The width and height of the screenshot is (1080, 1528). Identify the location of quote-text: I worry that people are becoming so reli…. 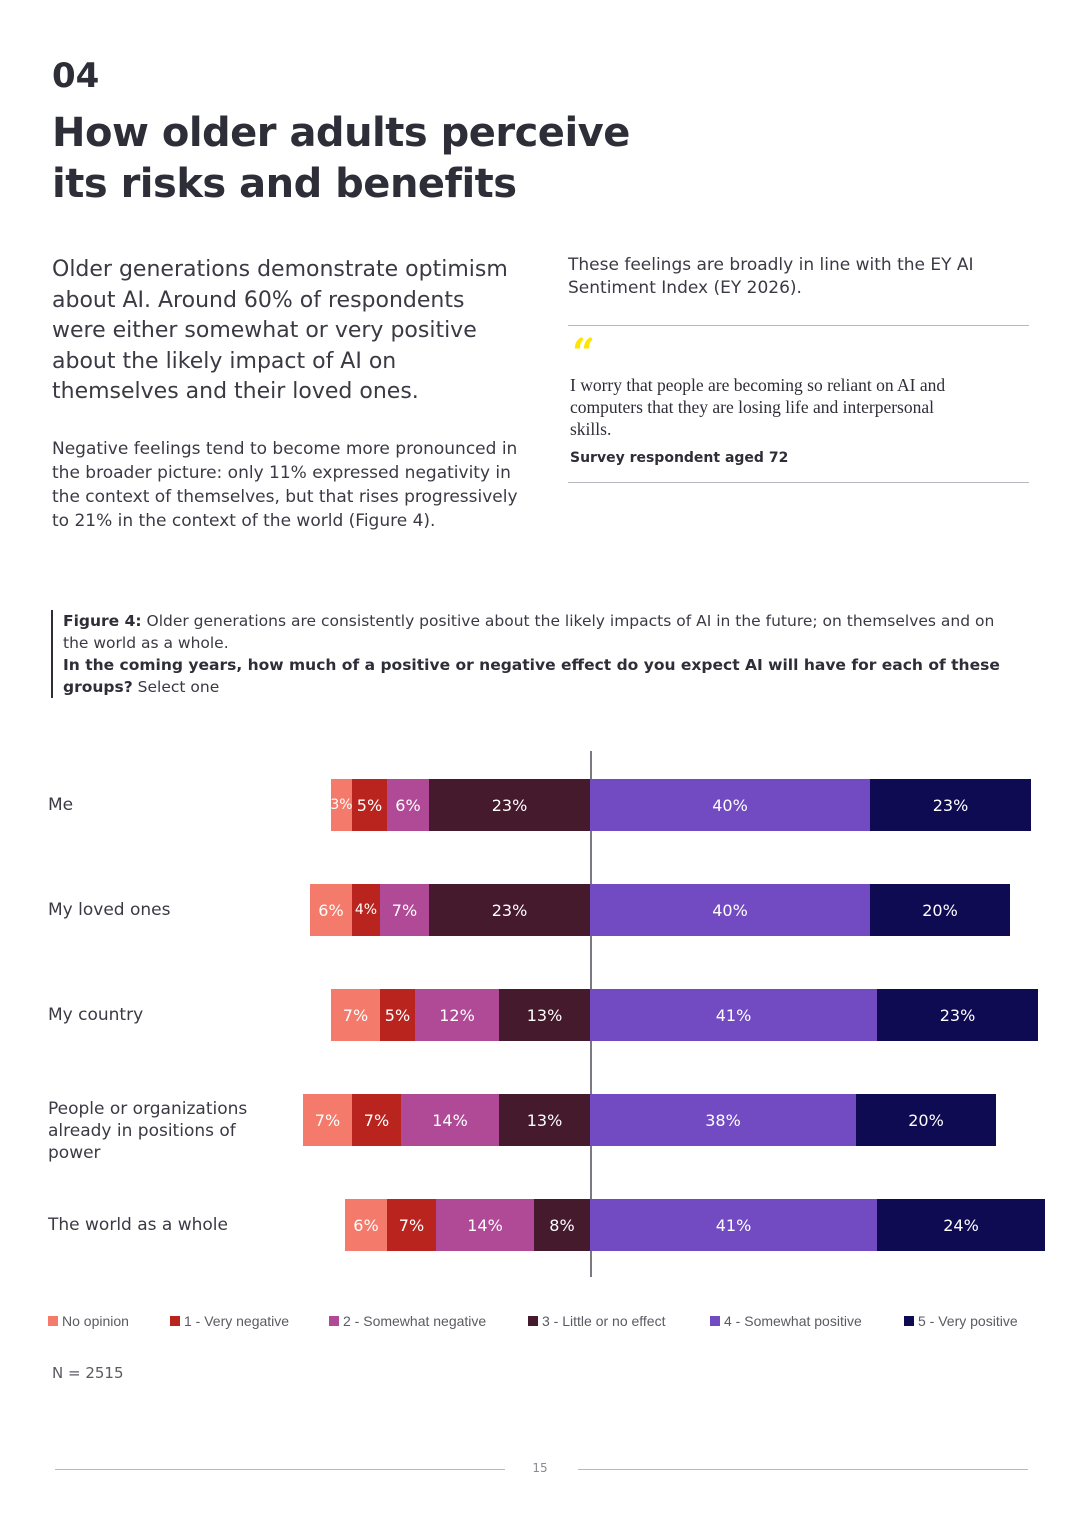
(758, 407).